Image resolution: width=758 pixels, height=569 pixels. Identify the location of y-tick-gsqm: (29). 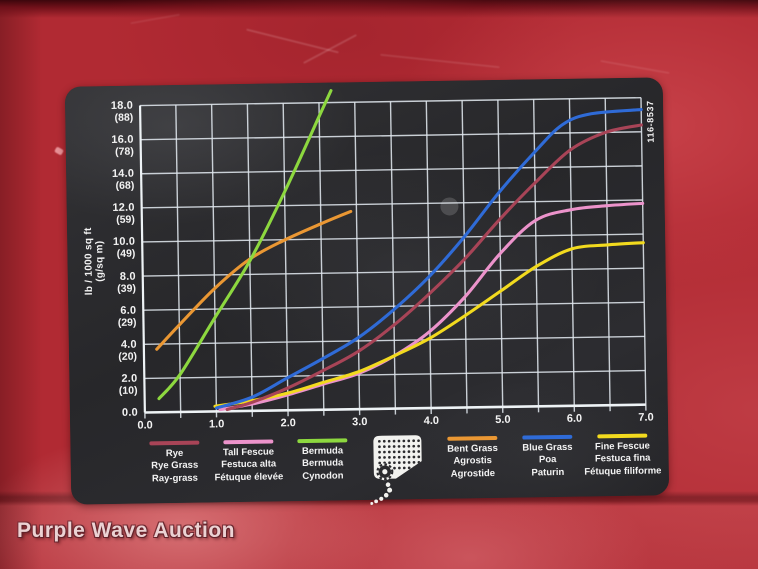
(127, 322).